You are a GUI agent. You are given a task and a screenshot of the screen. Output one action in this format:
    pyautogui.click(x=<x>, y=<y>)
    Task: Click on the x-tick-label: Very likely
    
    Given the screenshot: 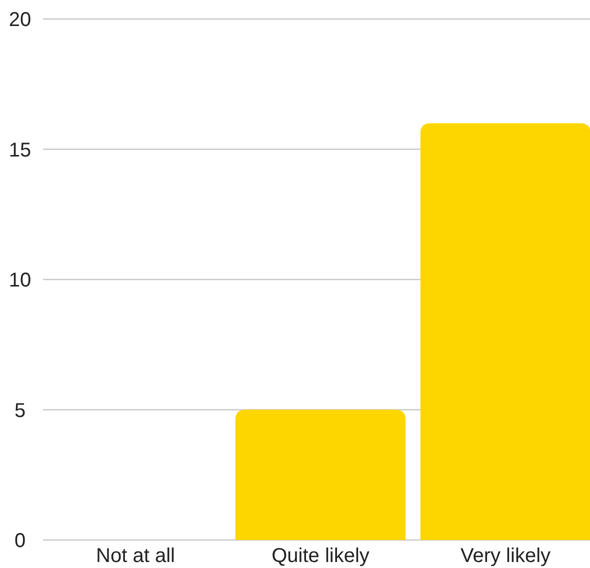 What is the action you would take?
    pyautogui.click(x=505, y=556)
    